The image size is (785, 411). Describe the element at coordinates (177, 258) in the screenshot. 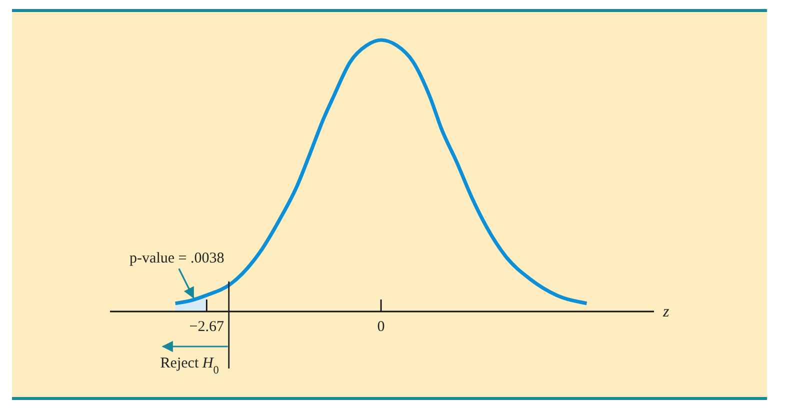

I see `annotation: p-value = .0038` at that location.